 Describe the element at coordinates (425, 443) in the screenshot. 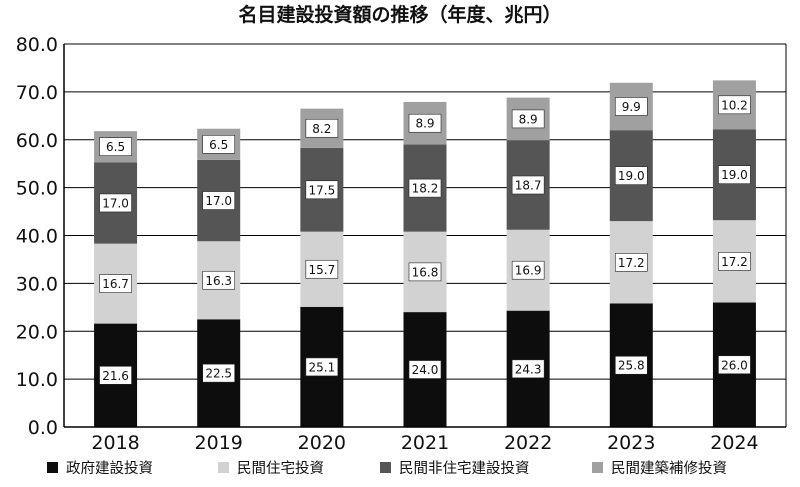

I see `x-tick-label: 2021` at that location.